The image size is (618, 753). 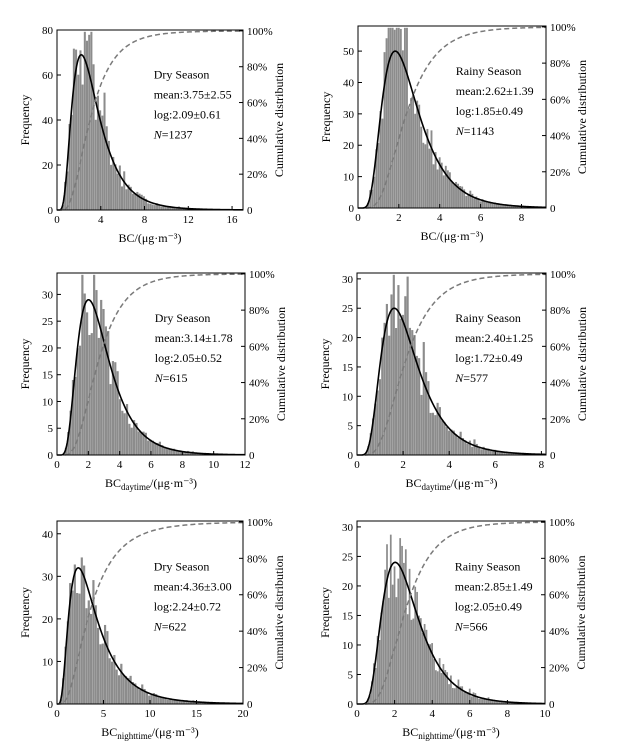 What do you see at coordinates (454, 117) in the screenshot?
I see `histogram-bars` at bounding box center [454, 117].